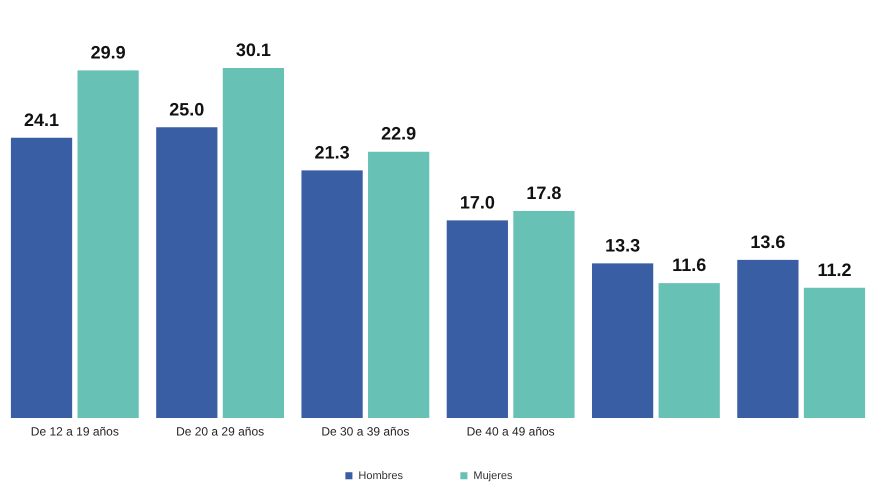 Image resolution: width=880 pixels, height=490 pixels. Describe the element at coordinates (477, 202) in the screenshot. I see `data-label: 17.0` at that location.